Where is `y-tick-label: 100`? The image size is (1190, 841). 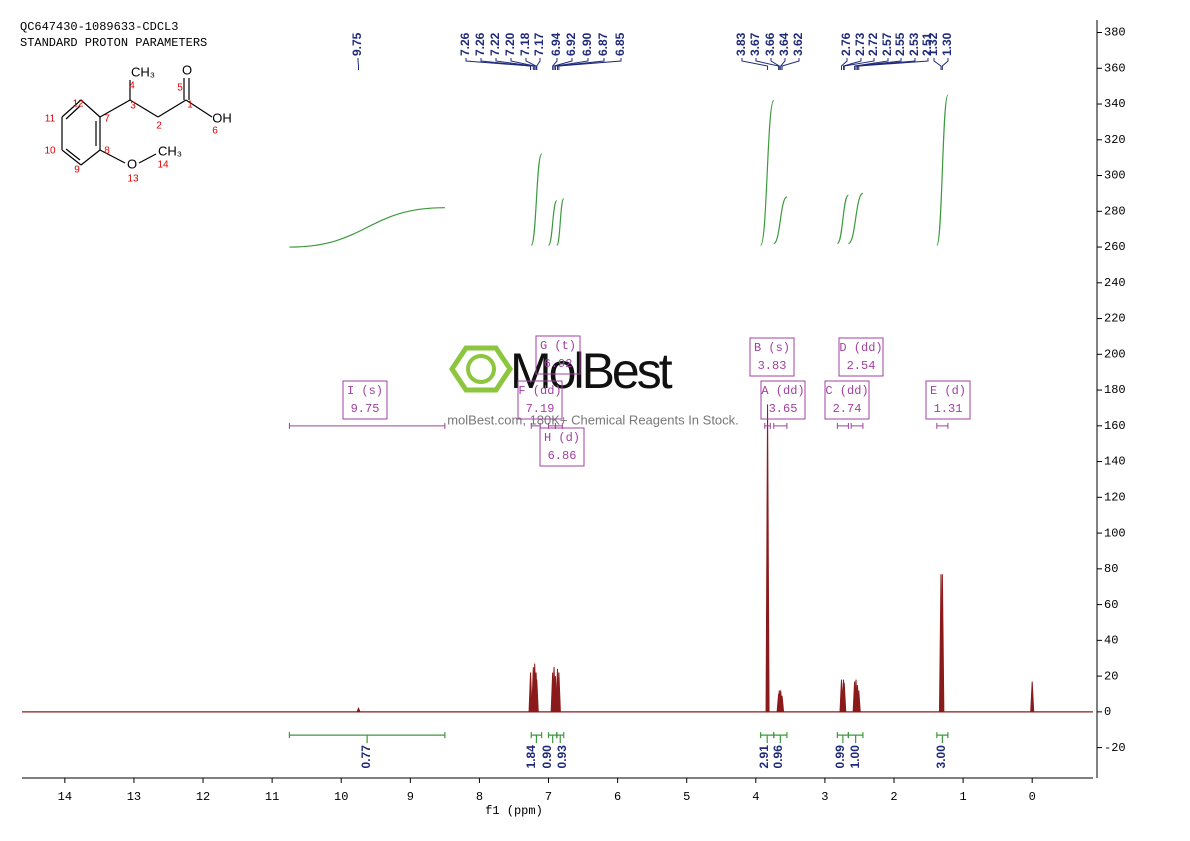 y-tick-label: 100 is located at coordinates (1115, 533).